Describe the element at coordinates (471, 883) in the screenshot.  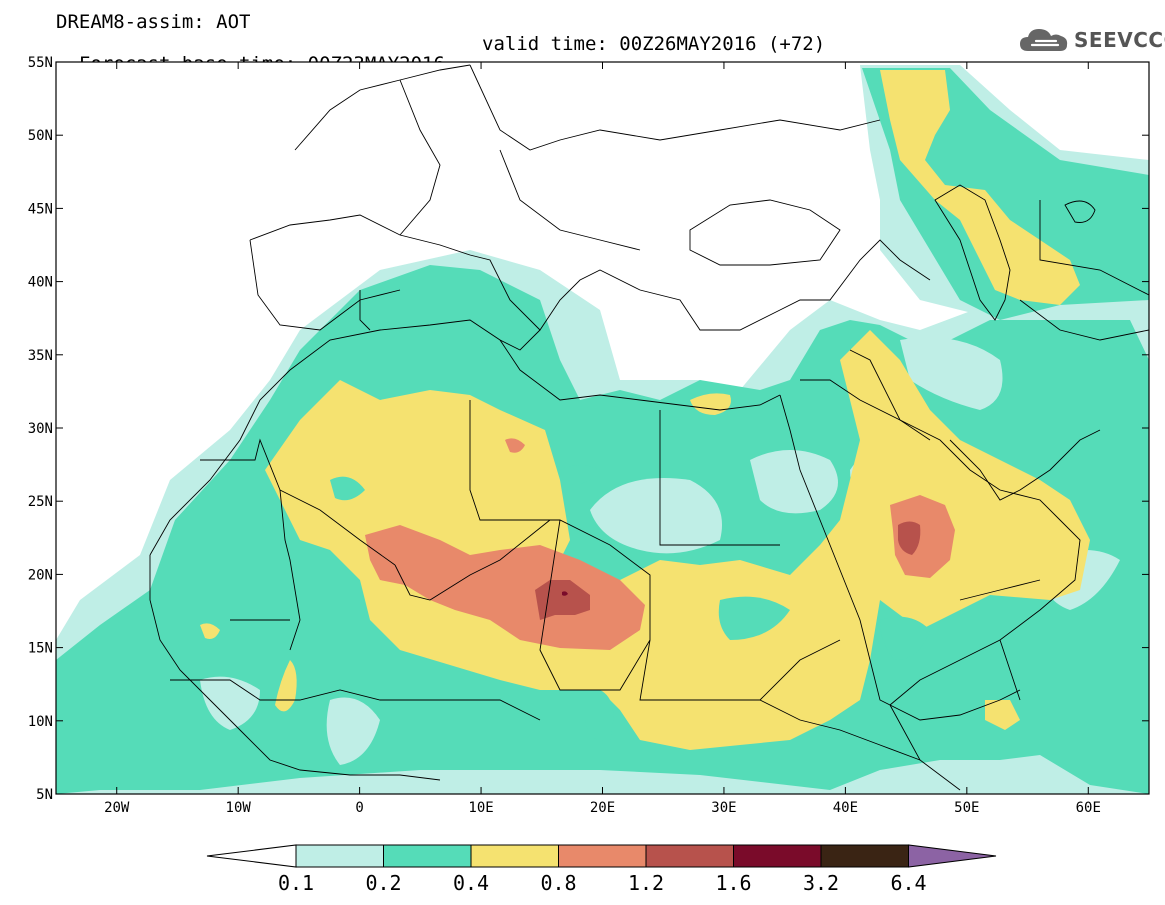
I see `colorbar-label: 0.4` at that location.